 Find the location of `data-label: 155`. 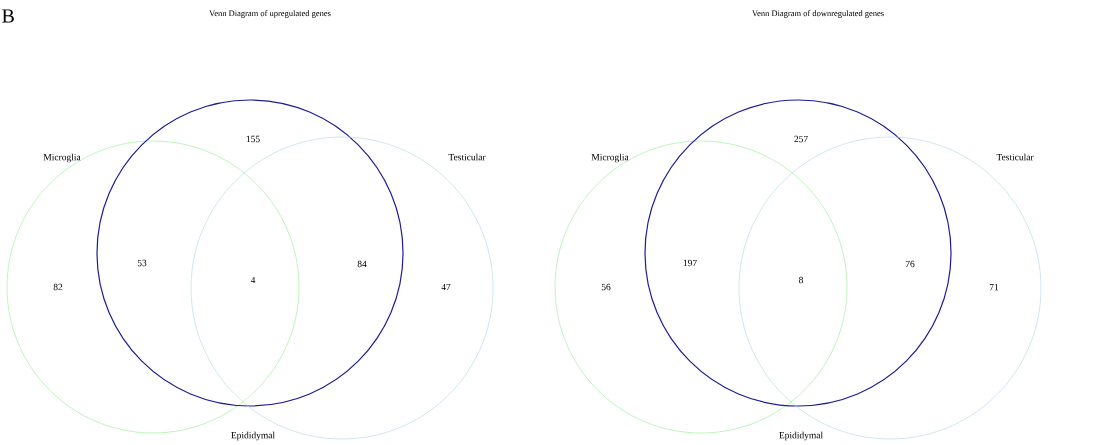

data-label: 155 is located at coordinates (253, 139).